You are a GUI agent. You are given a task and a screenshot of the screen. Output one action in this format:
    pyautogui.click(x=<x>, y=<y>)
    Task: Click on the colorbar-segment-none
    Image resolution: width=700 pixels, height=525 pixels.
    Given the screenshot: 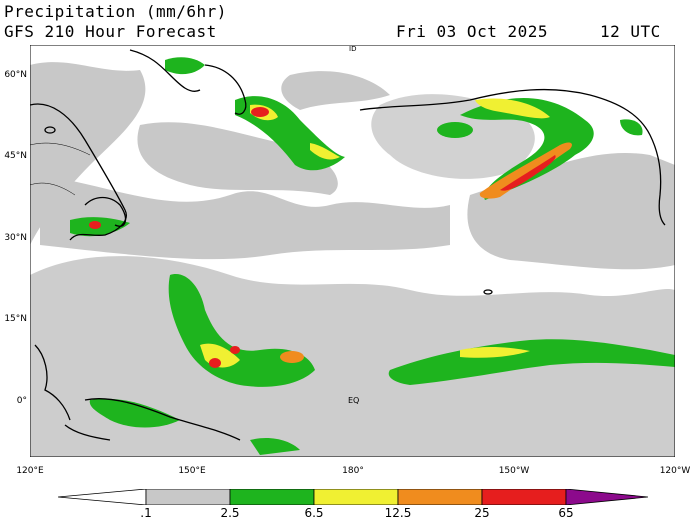 What is the action you would take?
    pyautogui.click(x=102, y=497)
    